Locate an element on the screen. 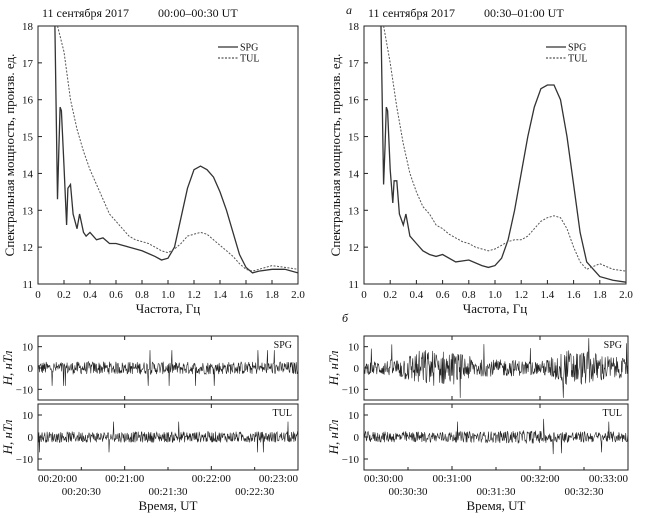  timeseries-spg-left: 10 0 −10H, нТл SPG is located at coordinates (149, 368).